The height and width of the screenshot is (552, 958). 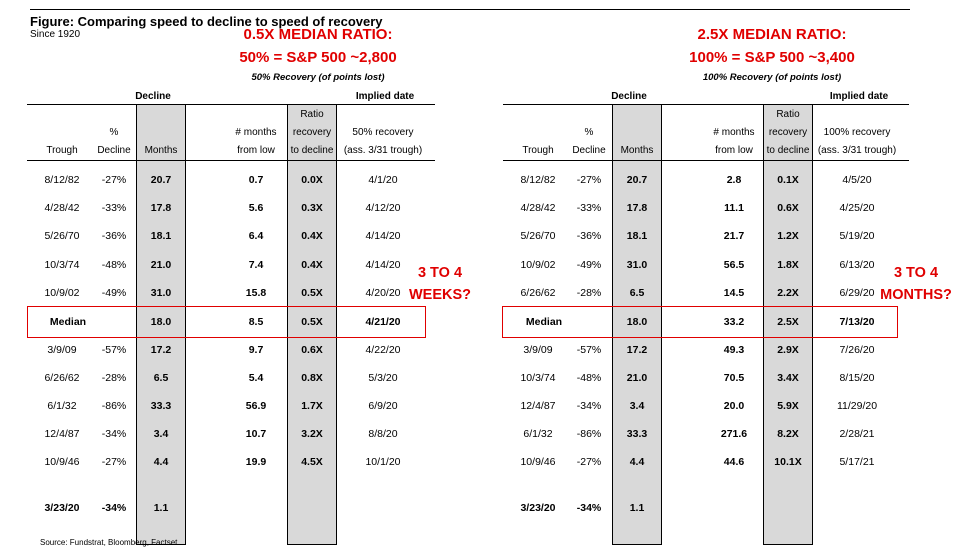 What do you see at coordinates (312, 350) in the screenshot?
I see `row-7-ratio-cell: 0.6X` at bounding box center [312, 350].